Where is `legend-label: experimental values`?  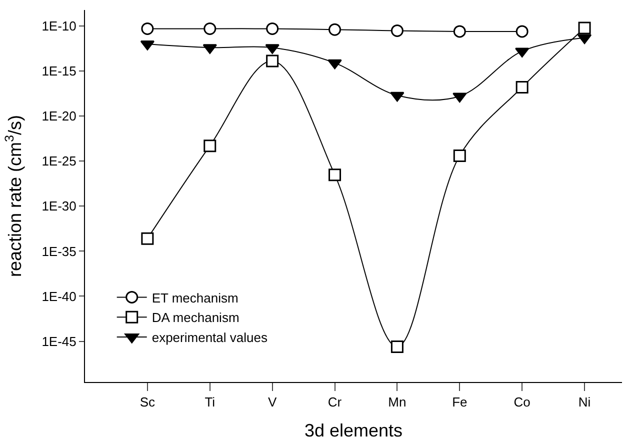 legend-label: experimental values is located at coordinates (210, 338).